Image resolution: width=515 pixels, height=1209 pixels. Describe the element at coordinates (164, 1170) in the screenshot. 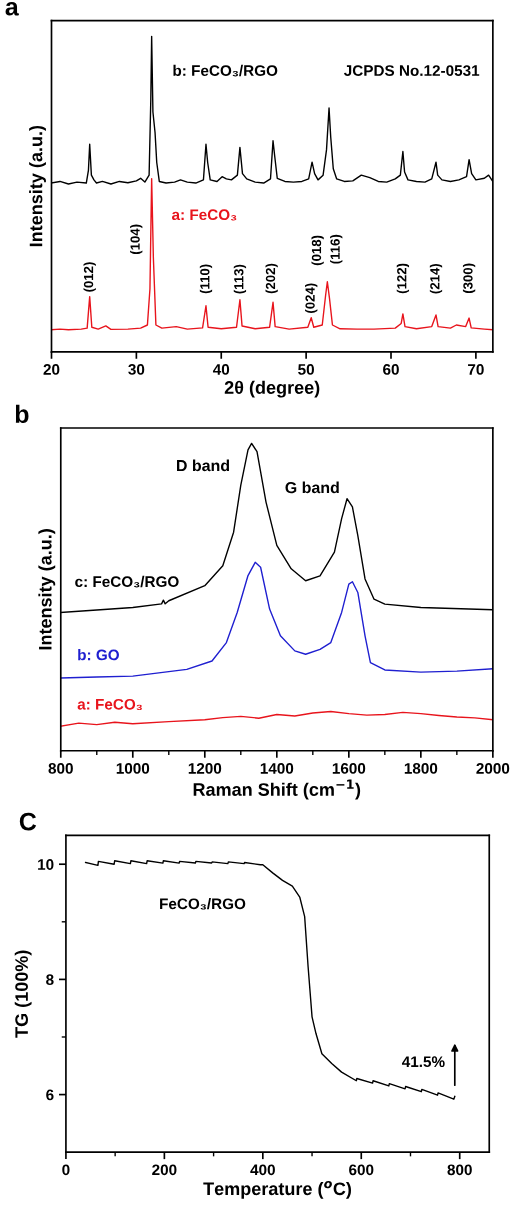

I see `x-tick-label: 200` at that location.